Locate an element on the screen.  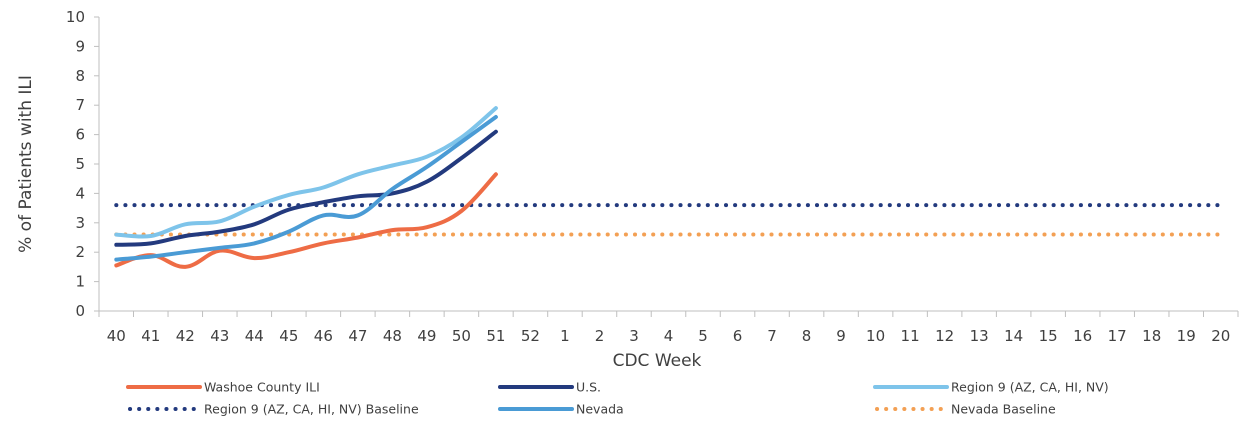
y-tick-labels: 0 1 2 3 4 5 6 7 8 9 10 is located at coordinates (82, 164).